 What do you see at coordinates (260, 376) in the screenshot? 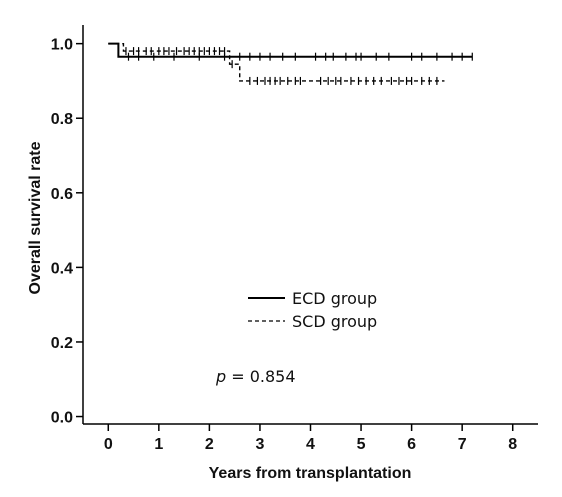
I see `p-value-text: = 0.854` at bounding box center [260, 376].